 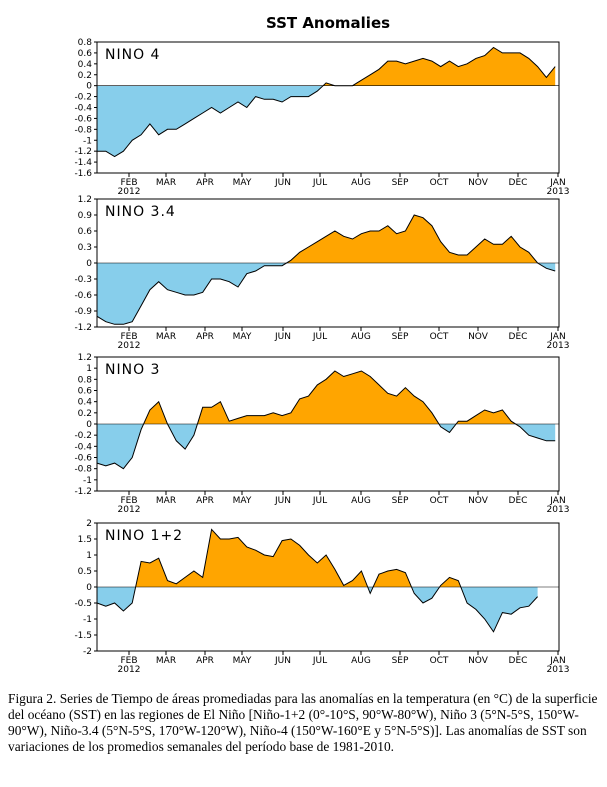 What do you see at coordinates (85, 380) in the screenshot?
I see `y-tick-label: 0.8` at bounding box center [85, 380].